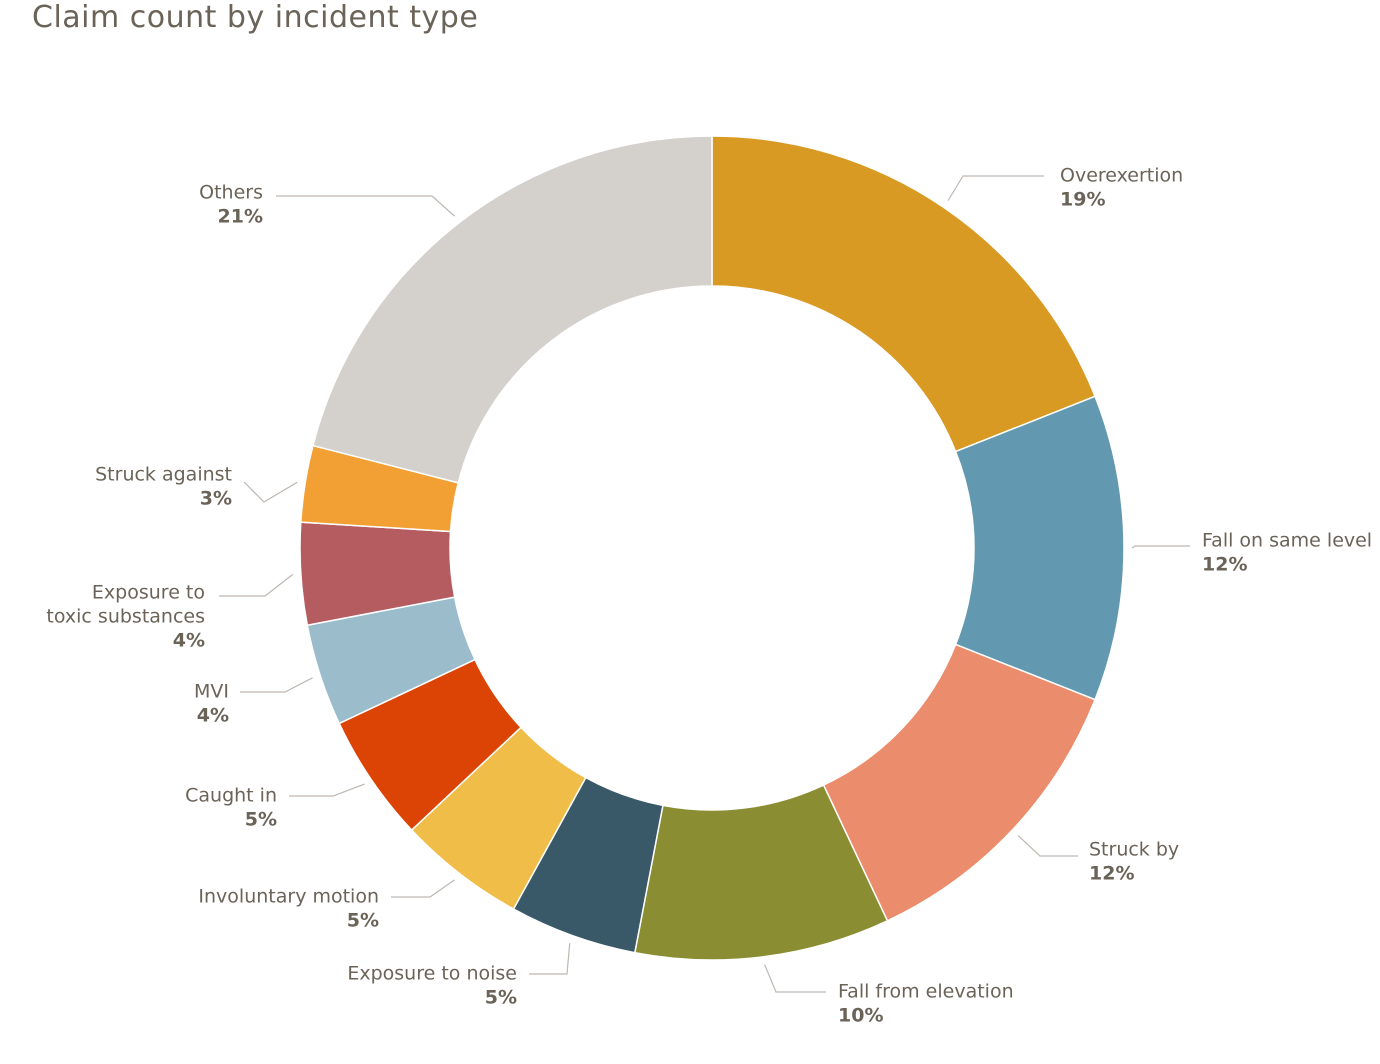 Image resolution: width=1380 pixels, height=1064 pixels. What do you see at coordinates (926, 992) in the screenshot?
I see `slice-name: Fall from elevation` at bounding box center [926, 992].